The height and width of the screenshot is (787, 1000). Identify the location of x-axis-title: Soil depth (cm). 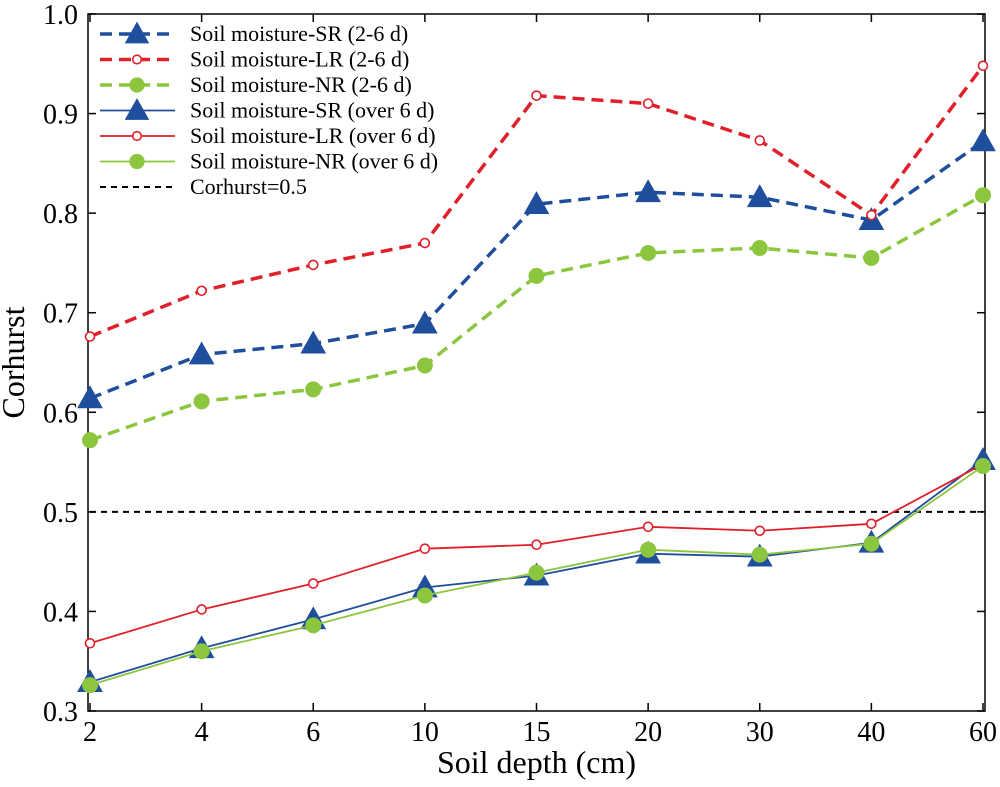
(536, 762).